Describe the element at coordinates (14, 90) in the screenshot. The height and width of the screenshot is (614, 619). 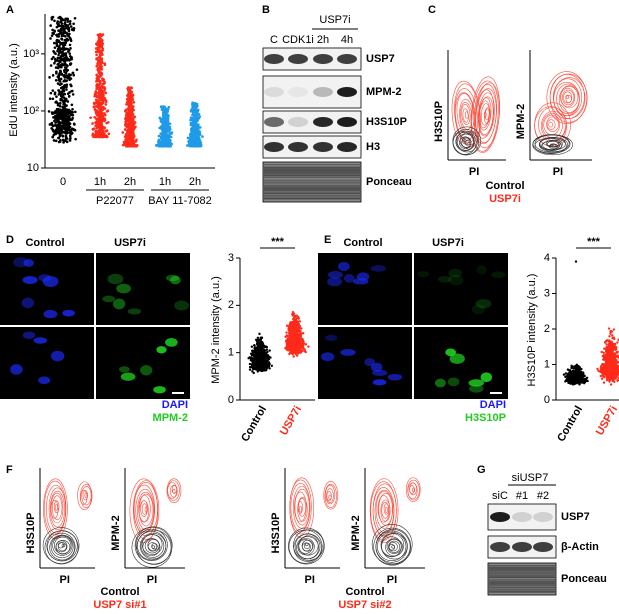
I see `y-axis-label: EdU intensity (a.u.)` at that location.